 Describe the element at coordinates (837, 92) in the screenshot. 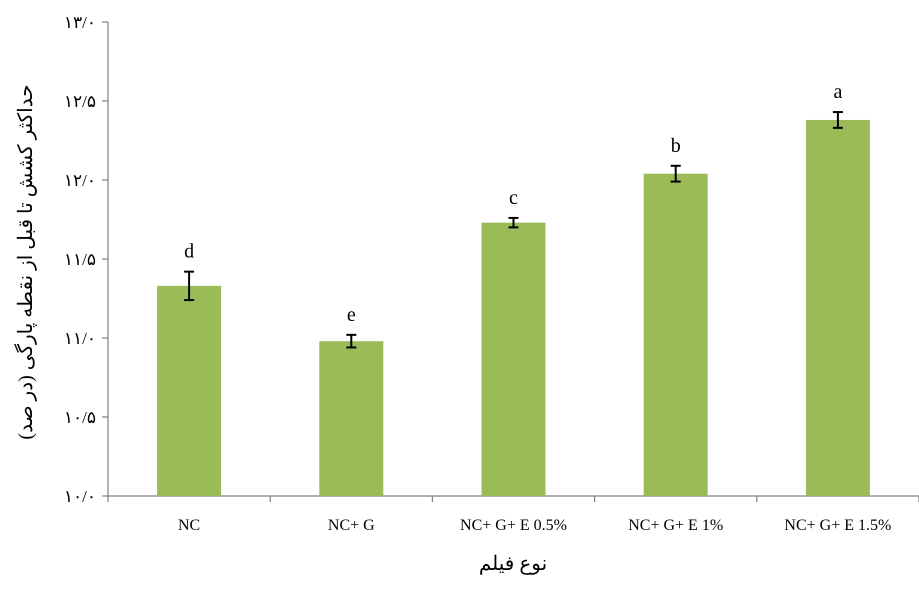

I see `significance-letter: a` at that location.